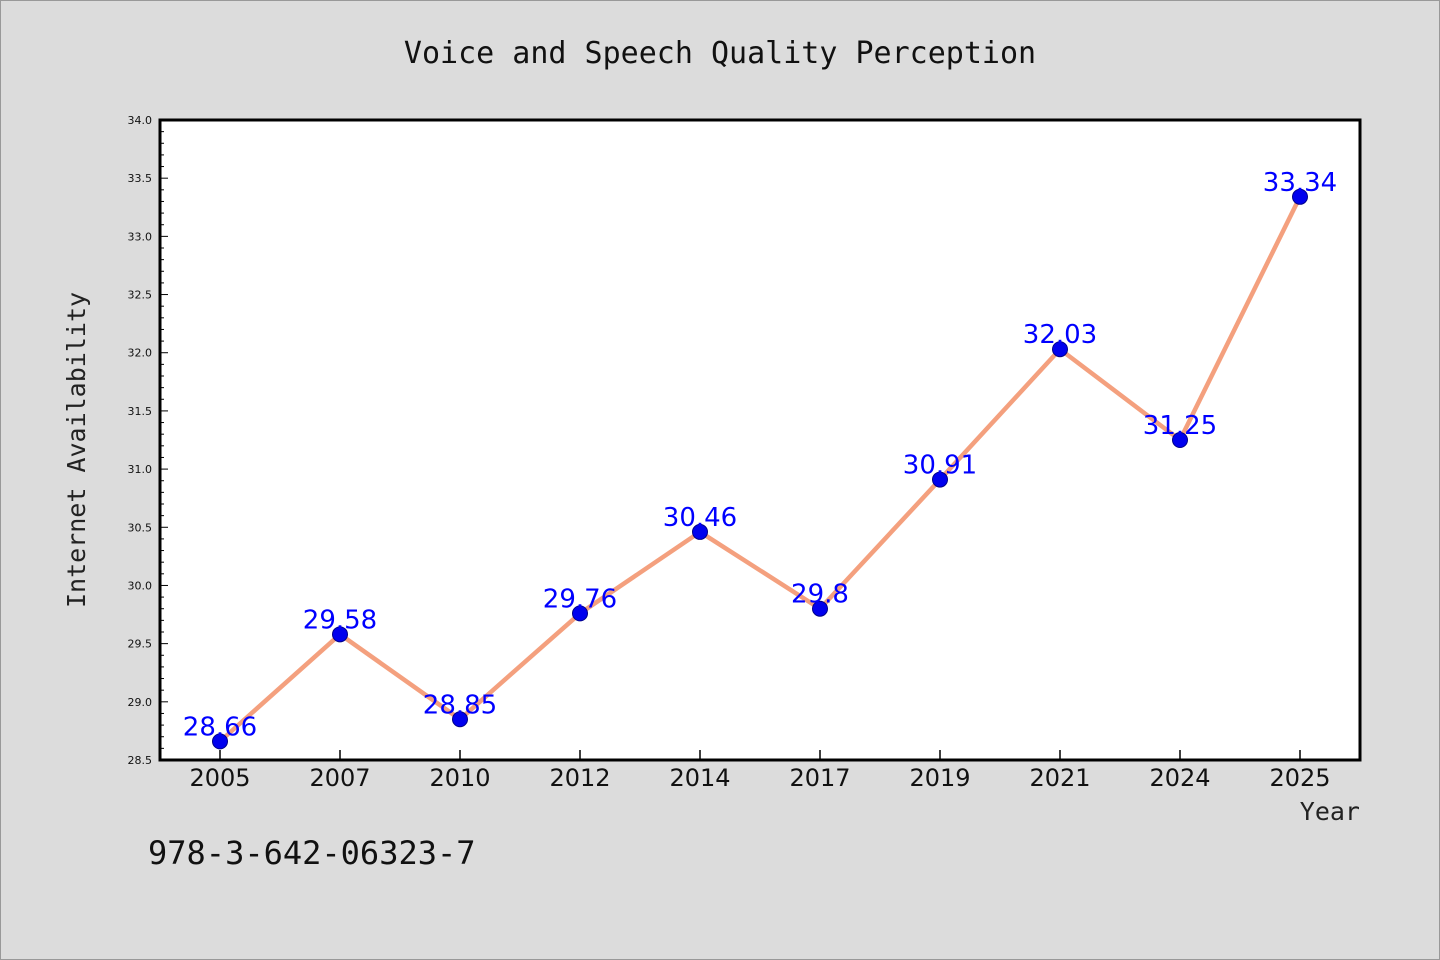  I want to click on y-tick-label: 34.0, so click(140, 120).